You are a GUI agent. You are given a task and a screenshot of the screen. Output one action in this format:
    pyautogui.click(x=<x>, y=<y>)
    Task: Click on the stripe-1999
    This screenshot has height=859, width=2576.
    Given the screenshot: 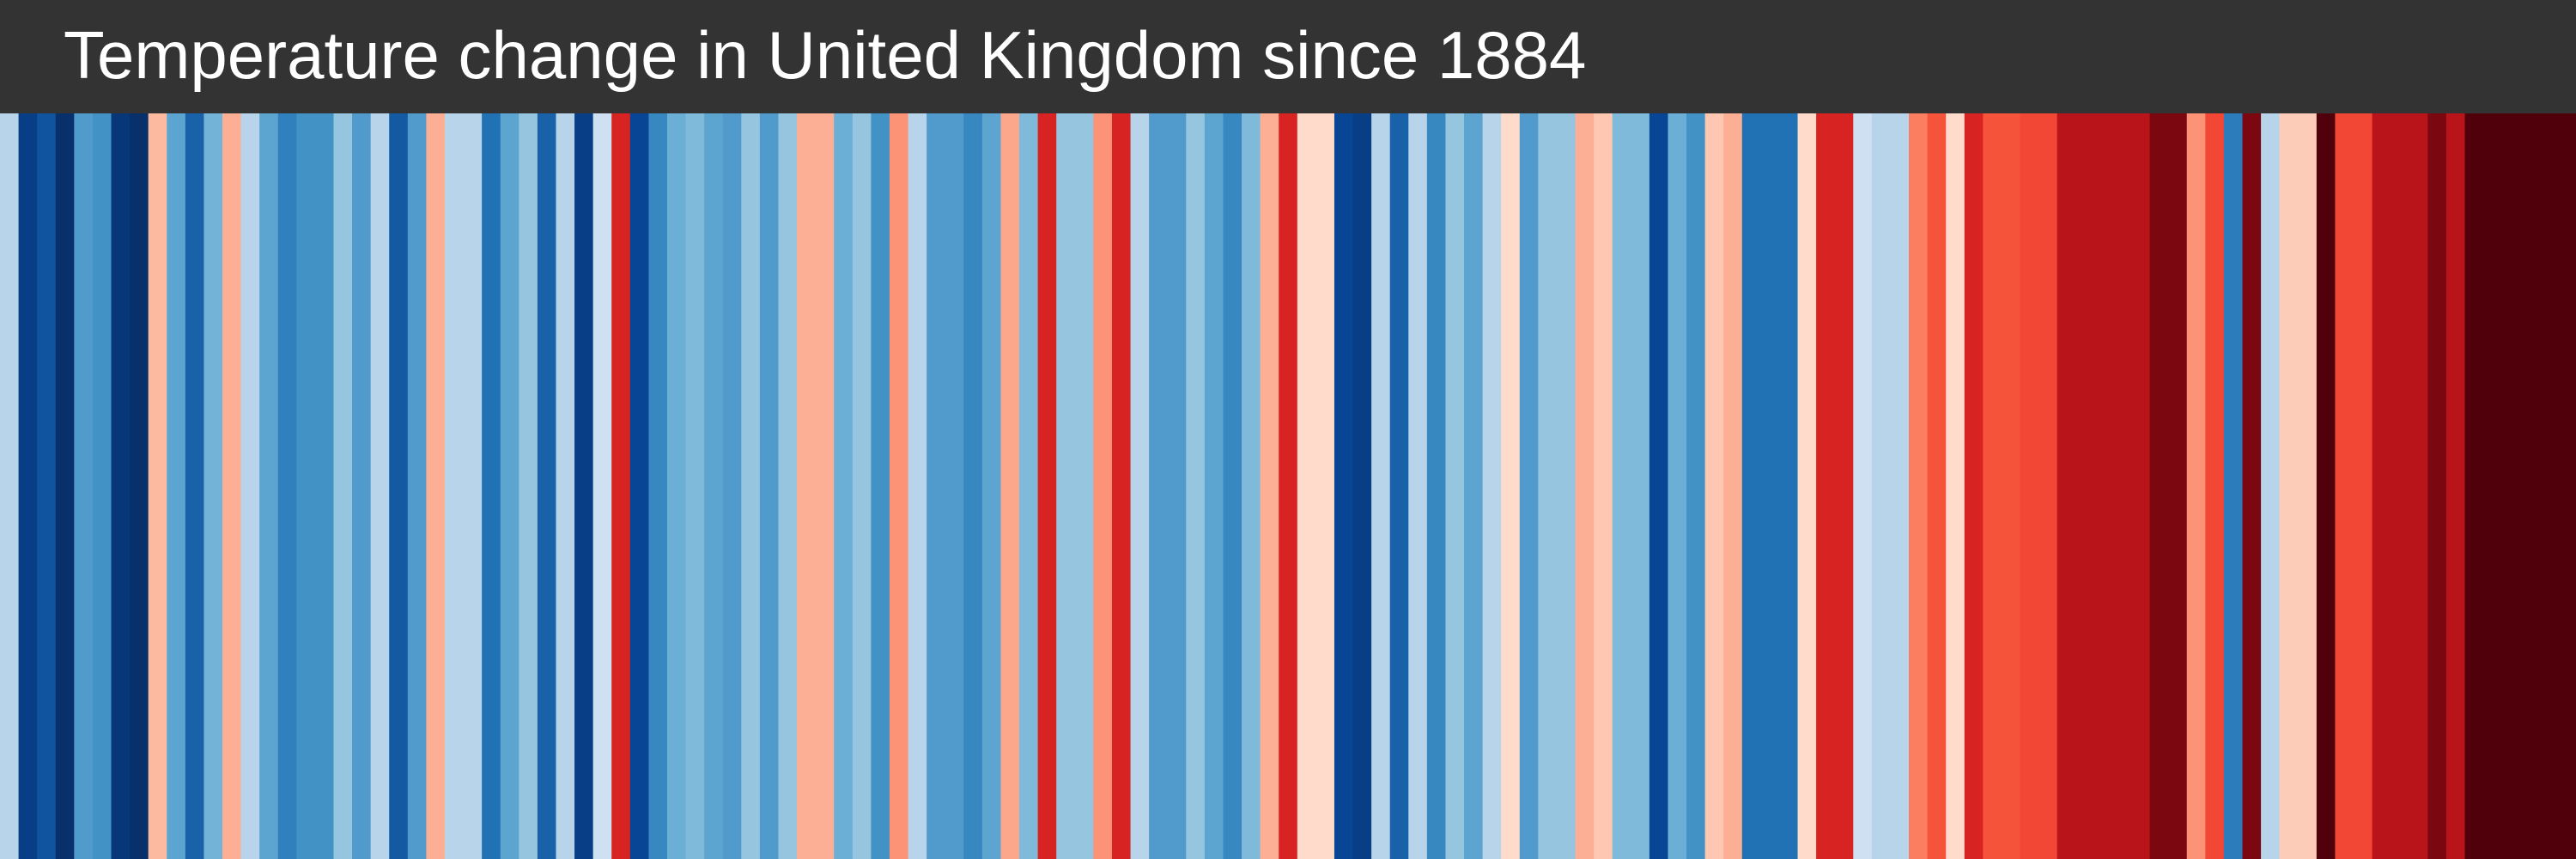 What is the action you would take?
    pyautogui.click(x=2141, y=430)
    